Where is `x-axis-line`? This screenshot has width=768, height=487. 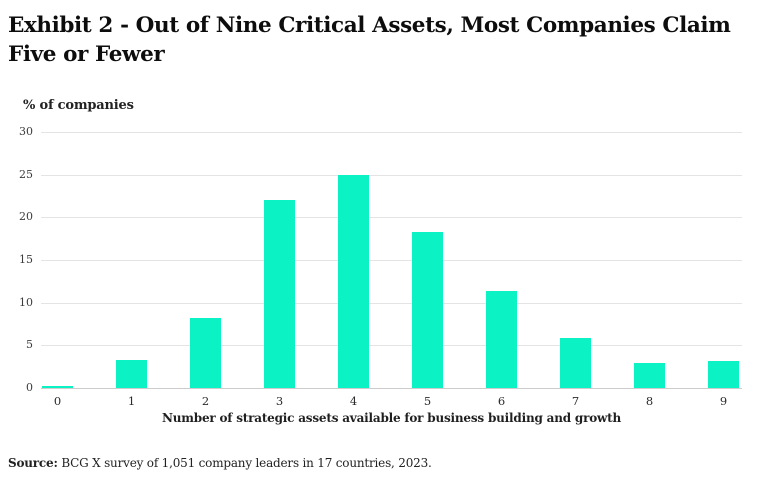 x-axis-line is located at coordinates (391, 388).